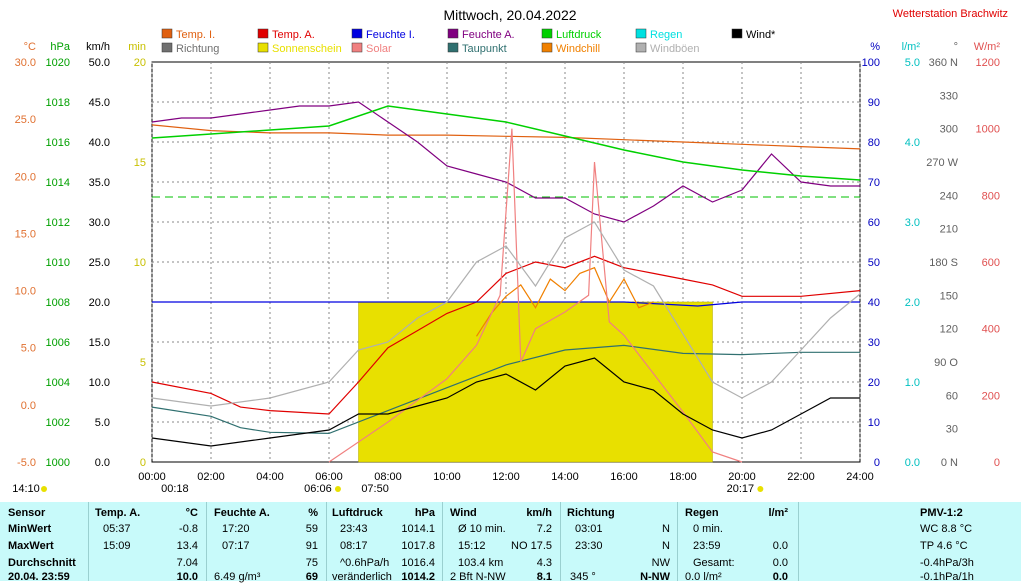  What do you see at coordinates (354, 546) in the screenshot?
I see `table-cell-time: 08:17` at bounding box center [354, 546].